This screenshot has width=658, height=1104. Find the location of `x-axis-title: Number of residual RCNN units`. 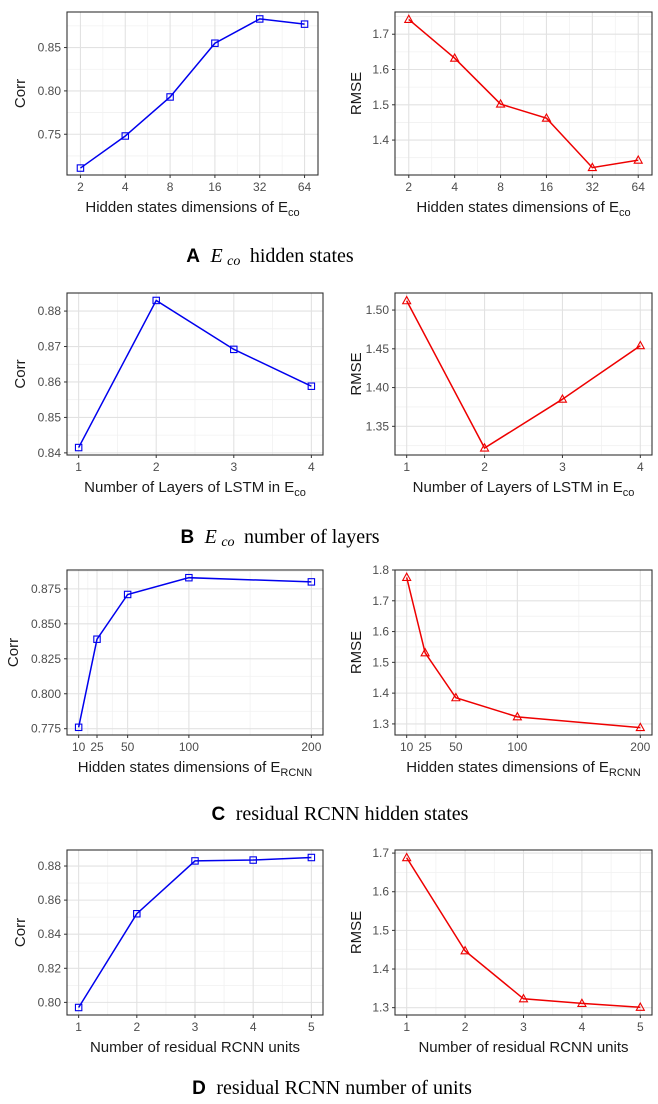

x-axis-title: Number of residual RCNN units is located at coordinates (195, 1047).